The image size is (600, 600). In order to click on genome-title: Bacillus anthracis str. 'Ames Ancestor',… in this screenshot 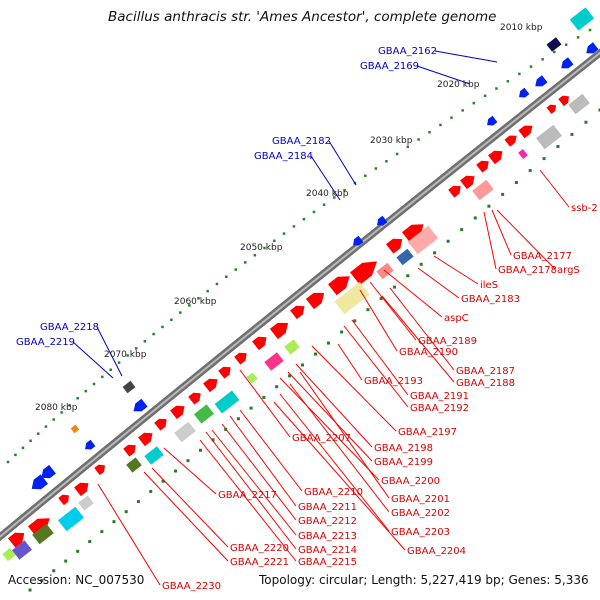, I will do `click(302, 17)`.